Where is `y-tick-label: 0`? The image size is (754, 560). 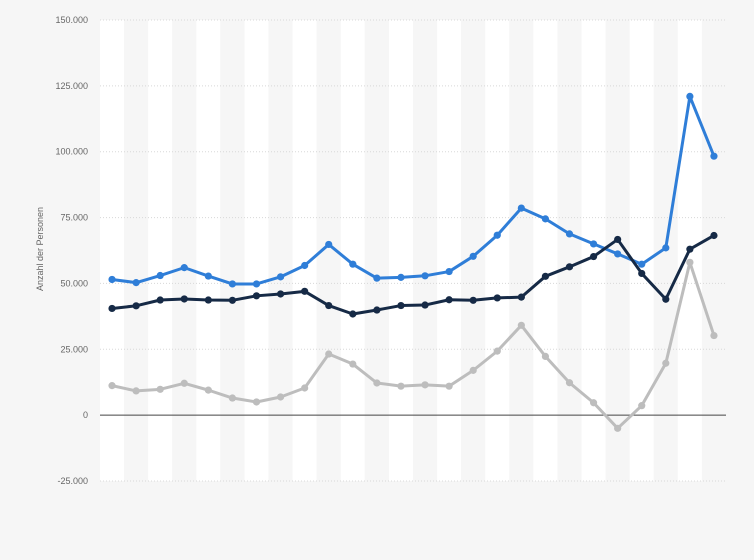
y-tick-label: 0 is located at coordinates (85, 415).